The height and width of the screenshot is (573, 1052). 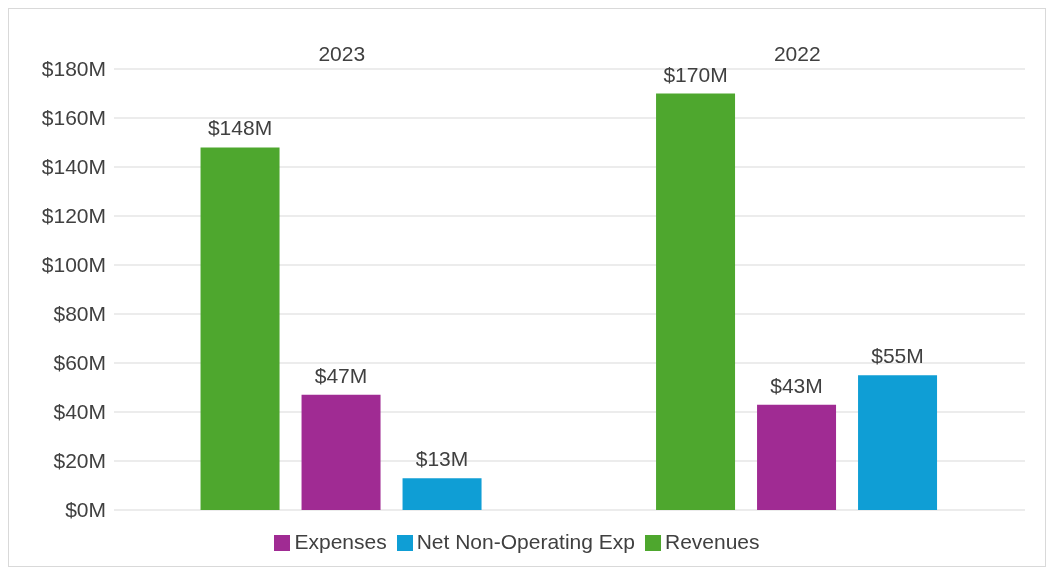 I want to click on y-tick-label: $40M, so click(x=79, y=412).